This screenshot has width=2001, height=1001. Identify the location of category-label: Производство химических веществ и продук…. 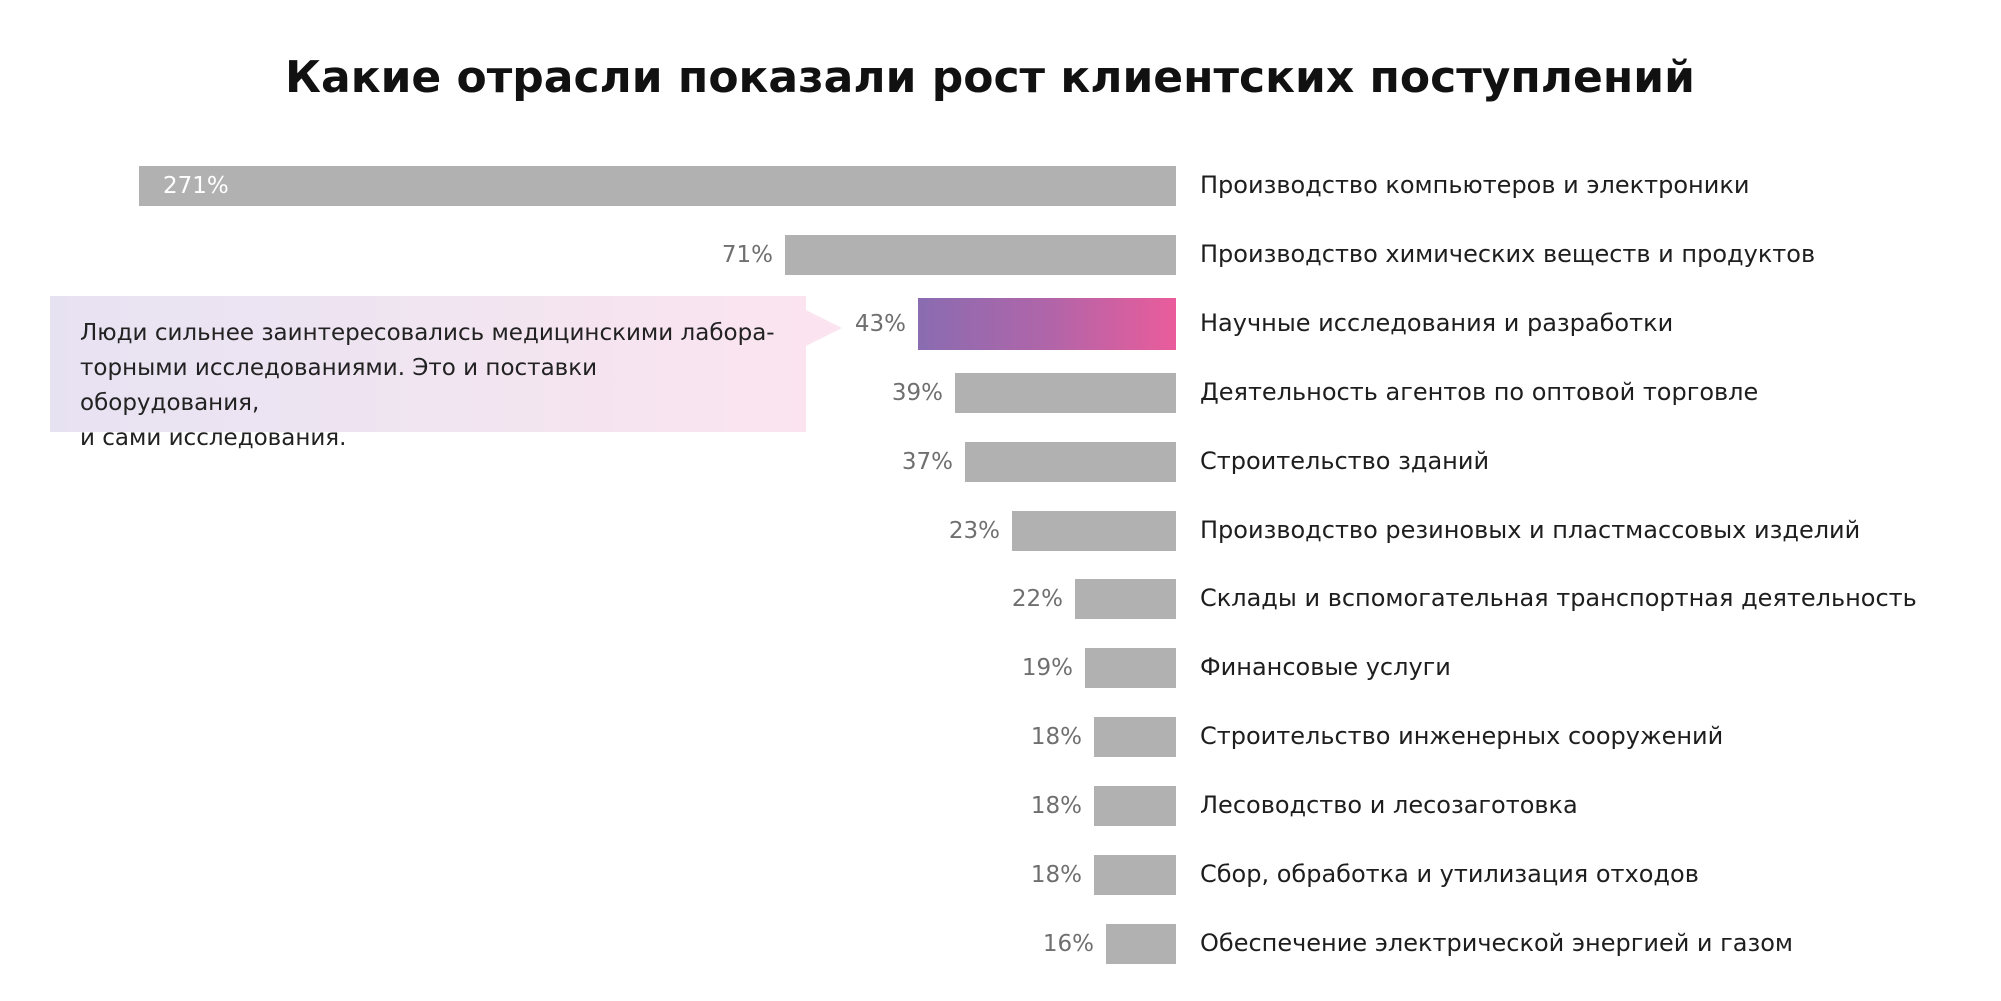
(1508, 253).